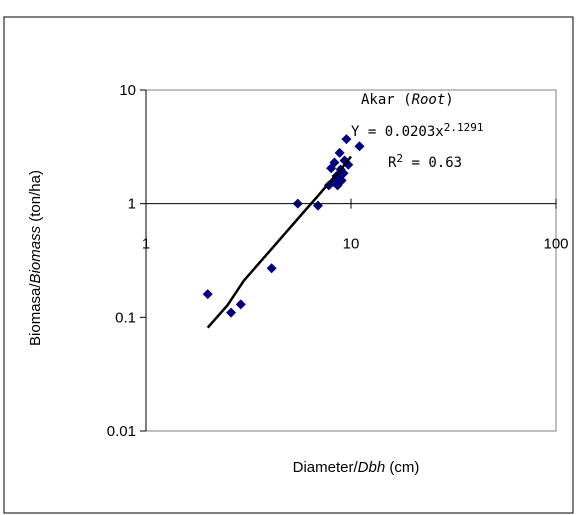 The height and width of the screenshot is (515, 577). Describe the element at coordinates (356, 467) in the screenshot. I see `x-axis-label: Diameter/Dbh (cm)` at that location.